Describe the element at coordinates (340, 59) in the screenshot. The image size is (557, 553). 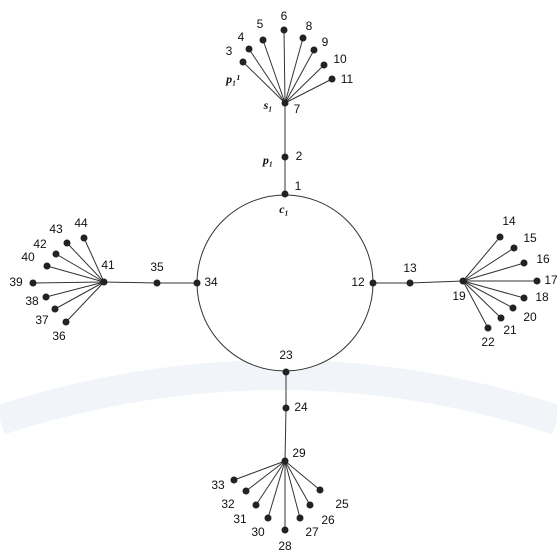
I see `node-label: 10` at that location.